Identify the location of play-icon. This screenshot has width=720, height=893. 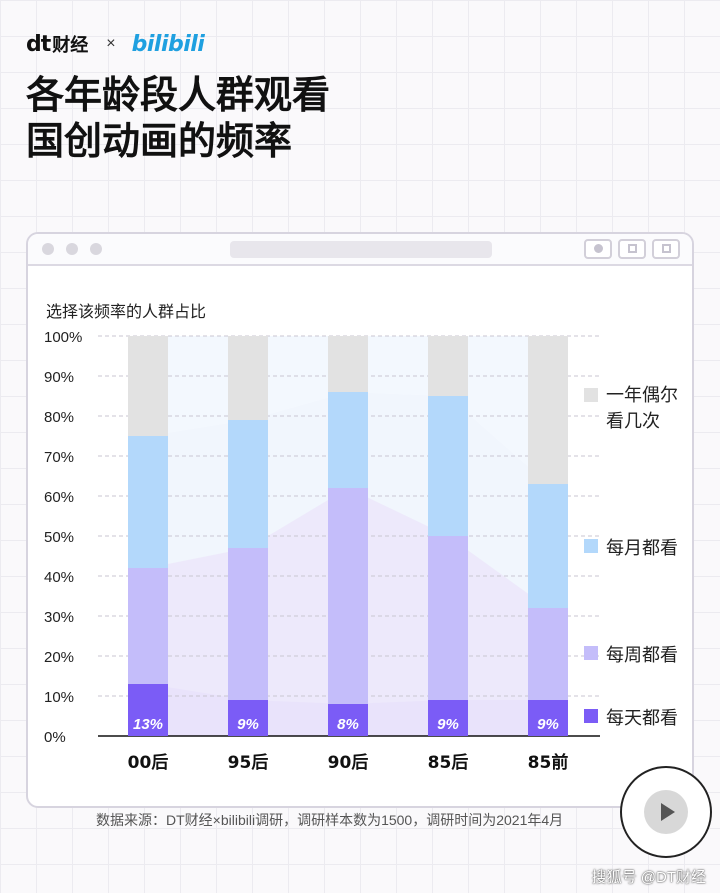
(666, 812).